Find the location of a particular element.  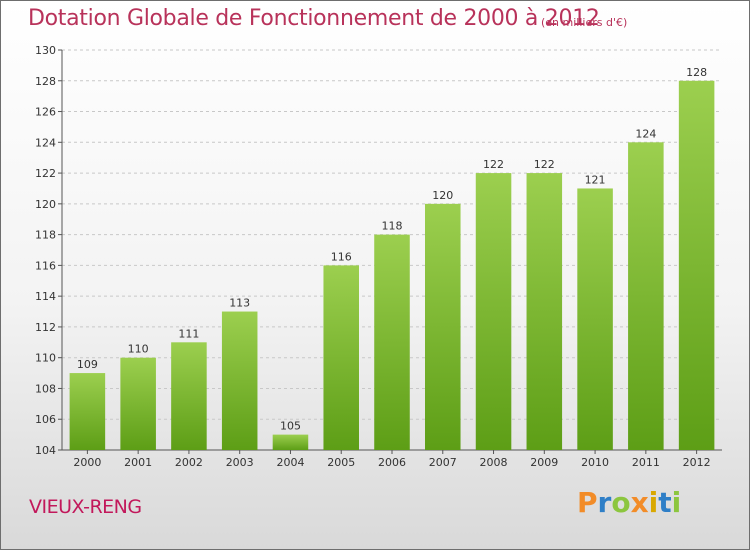

brand-letter: P is located at coordinates (587, 502).